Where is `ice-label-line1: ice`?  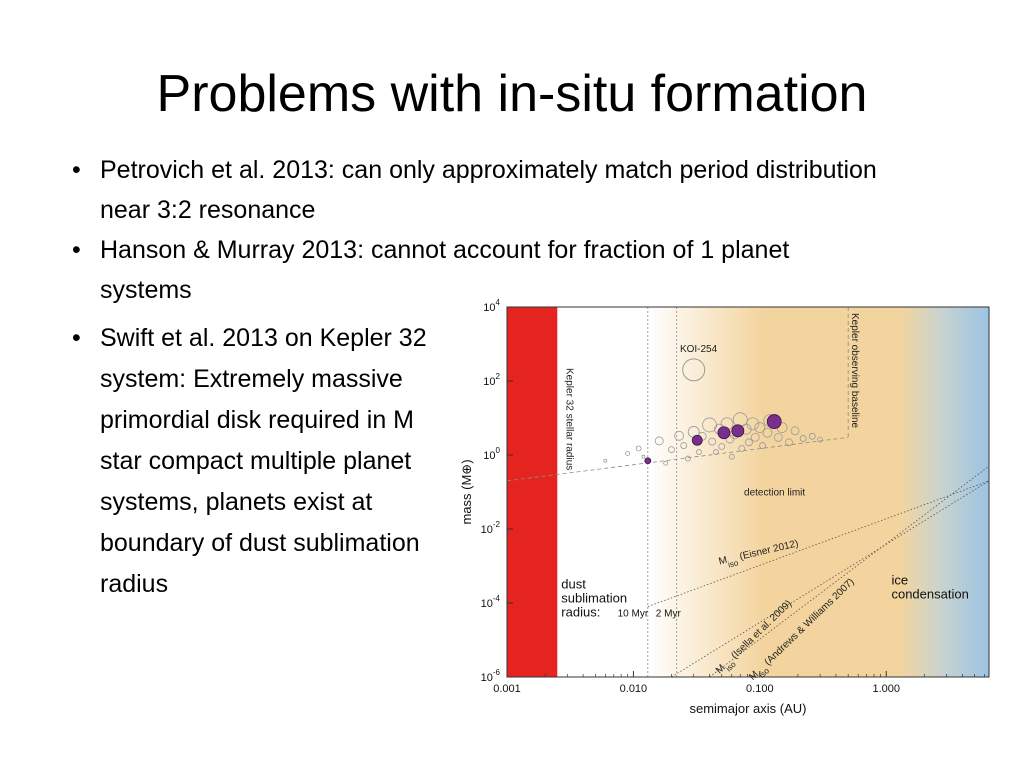
ice-label-line1: ice is located at coordinates (899, 579).